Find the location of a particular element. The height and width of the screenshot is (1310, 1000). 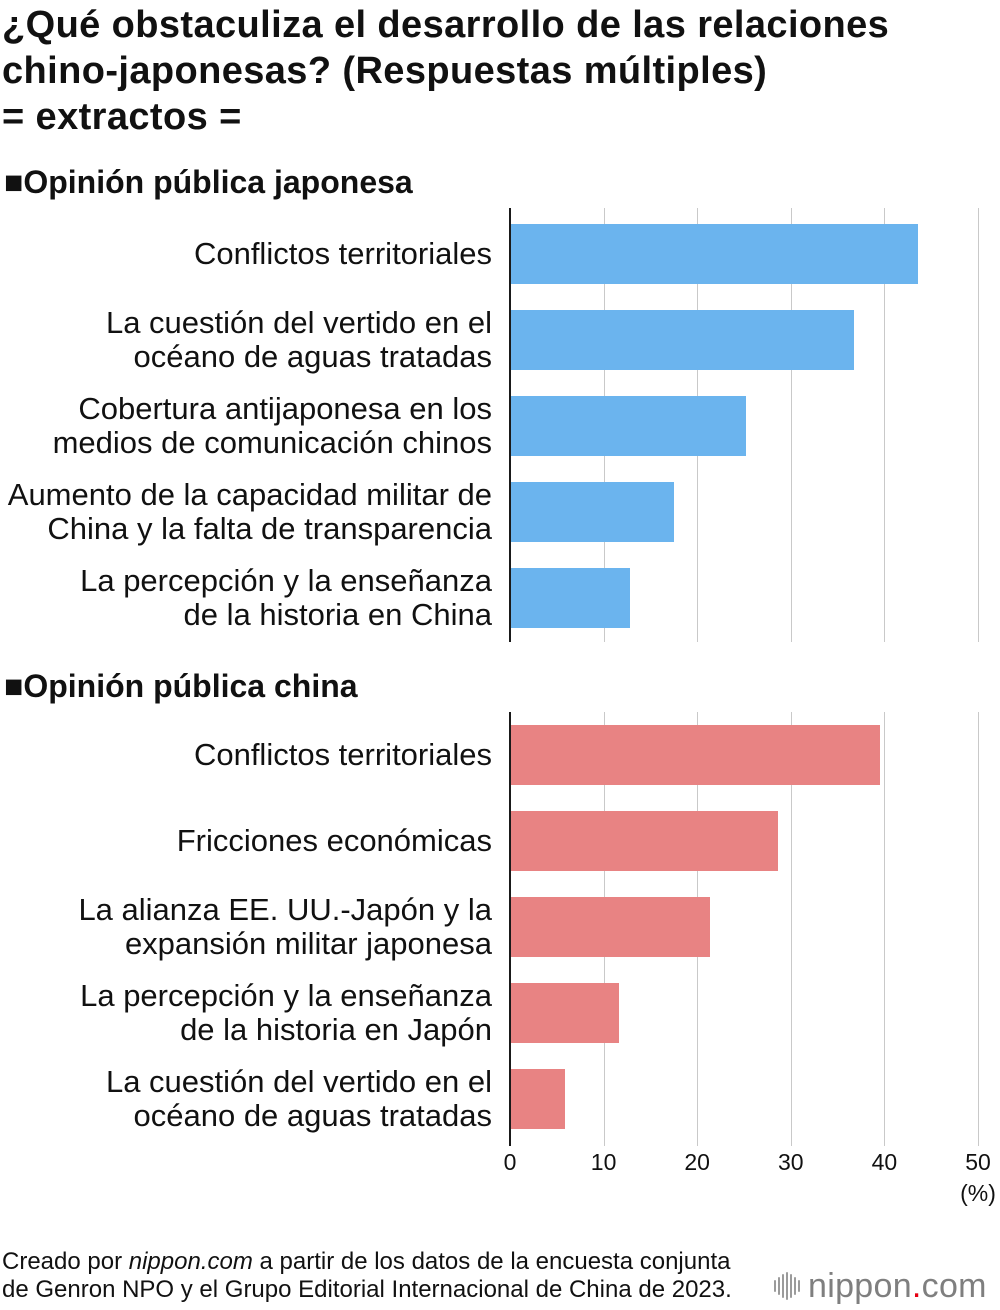

footer-credit-source: nippon.com is located at coordinates (190, 1261).